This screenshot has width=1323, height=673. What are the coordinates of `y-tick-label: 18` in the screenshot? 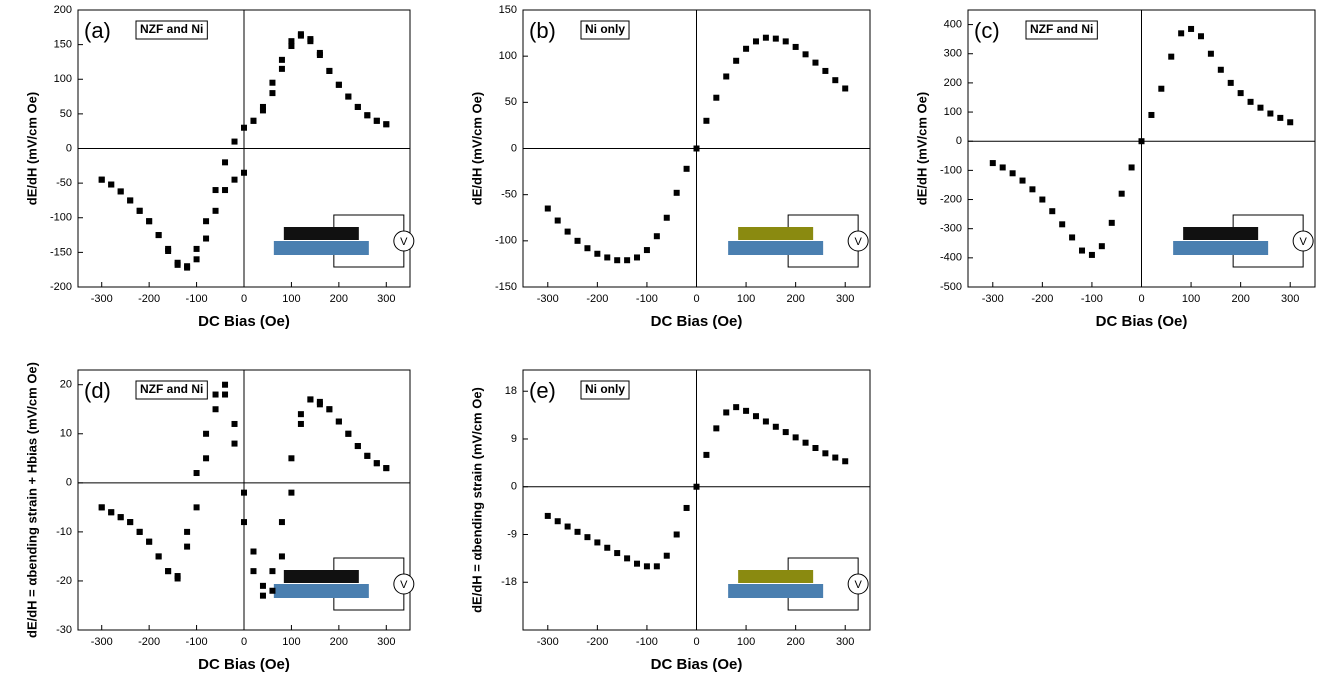 It's located at (511, 391).